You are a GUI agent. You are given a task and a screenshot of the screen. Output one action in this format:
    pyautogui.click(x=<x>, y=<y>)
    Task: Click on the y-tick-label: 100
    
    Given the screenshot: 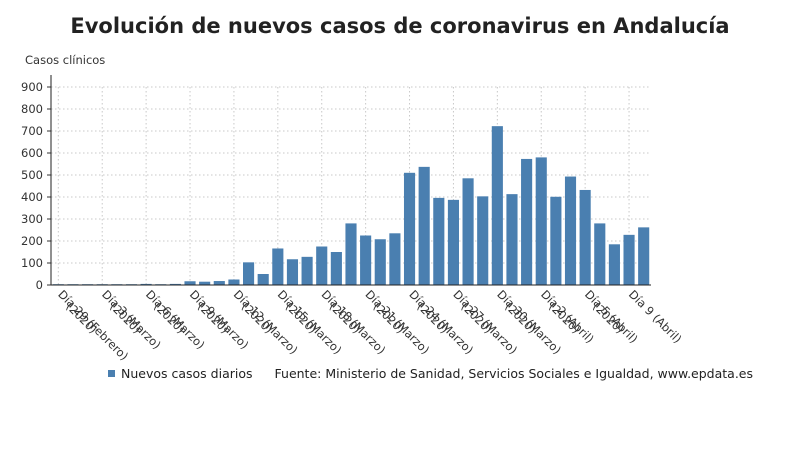 What is the action you would take?
    pyautogui.click(x=32, y=263)
    